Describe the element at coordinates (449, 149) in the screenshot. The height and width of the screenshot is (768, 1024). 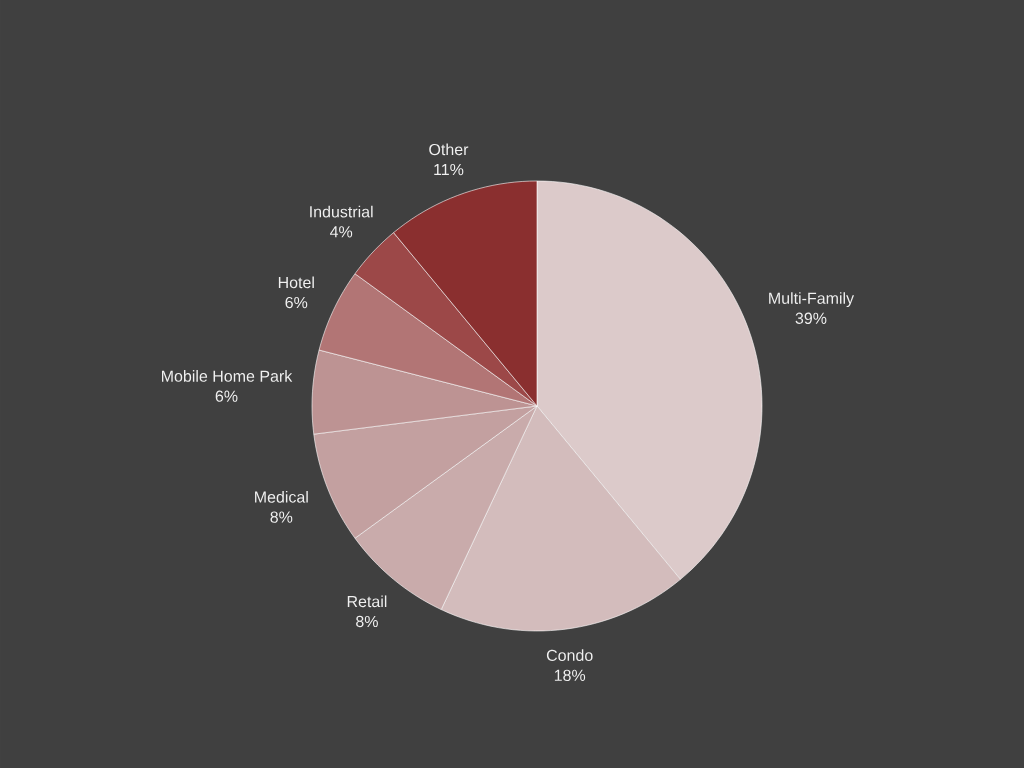
I see `slice-label: Other` at that location.